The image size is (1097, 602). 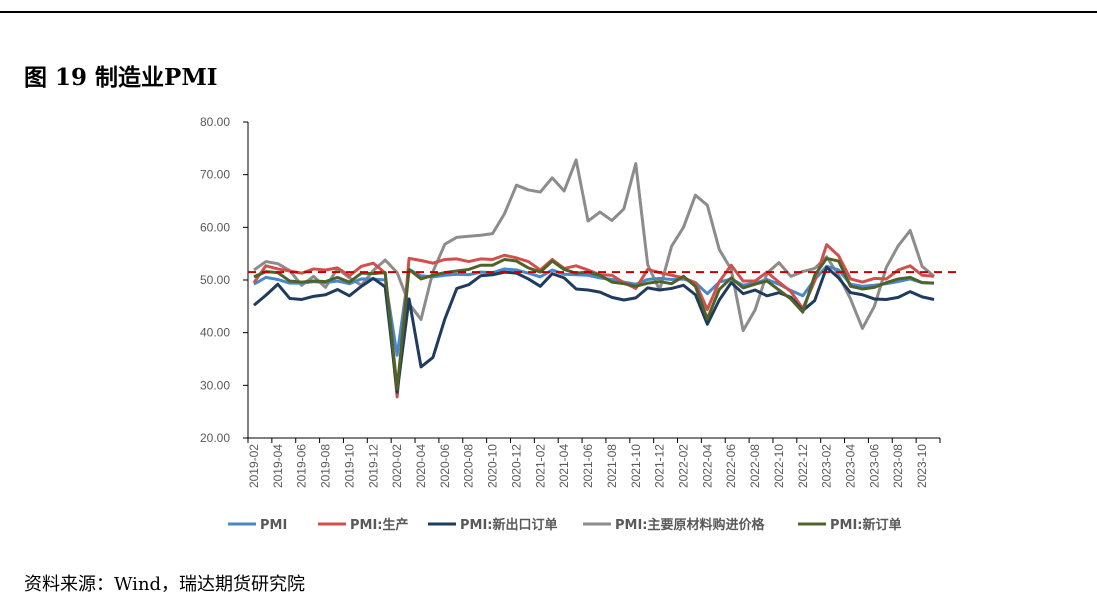 What do you see at coordinates (302, 466) in the screenshot?
I see `x-tick-label: 2019-06` at bounding box center [302, 466].